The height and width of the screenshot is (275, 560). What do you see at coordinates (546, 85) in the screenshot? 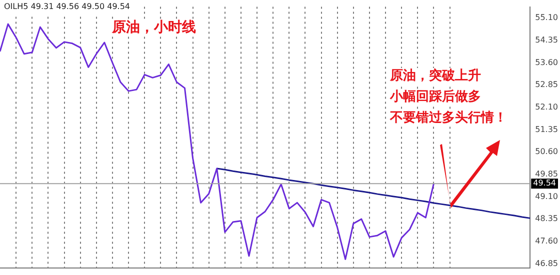
I see `y-tick-label: 52.85` at bounding box center [546, 85].